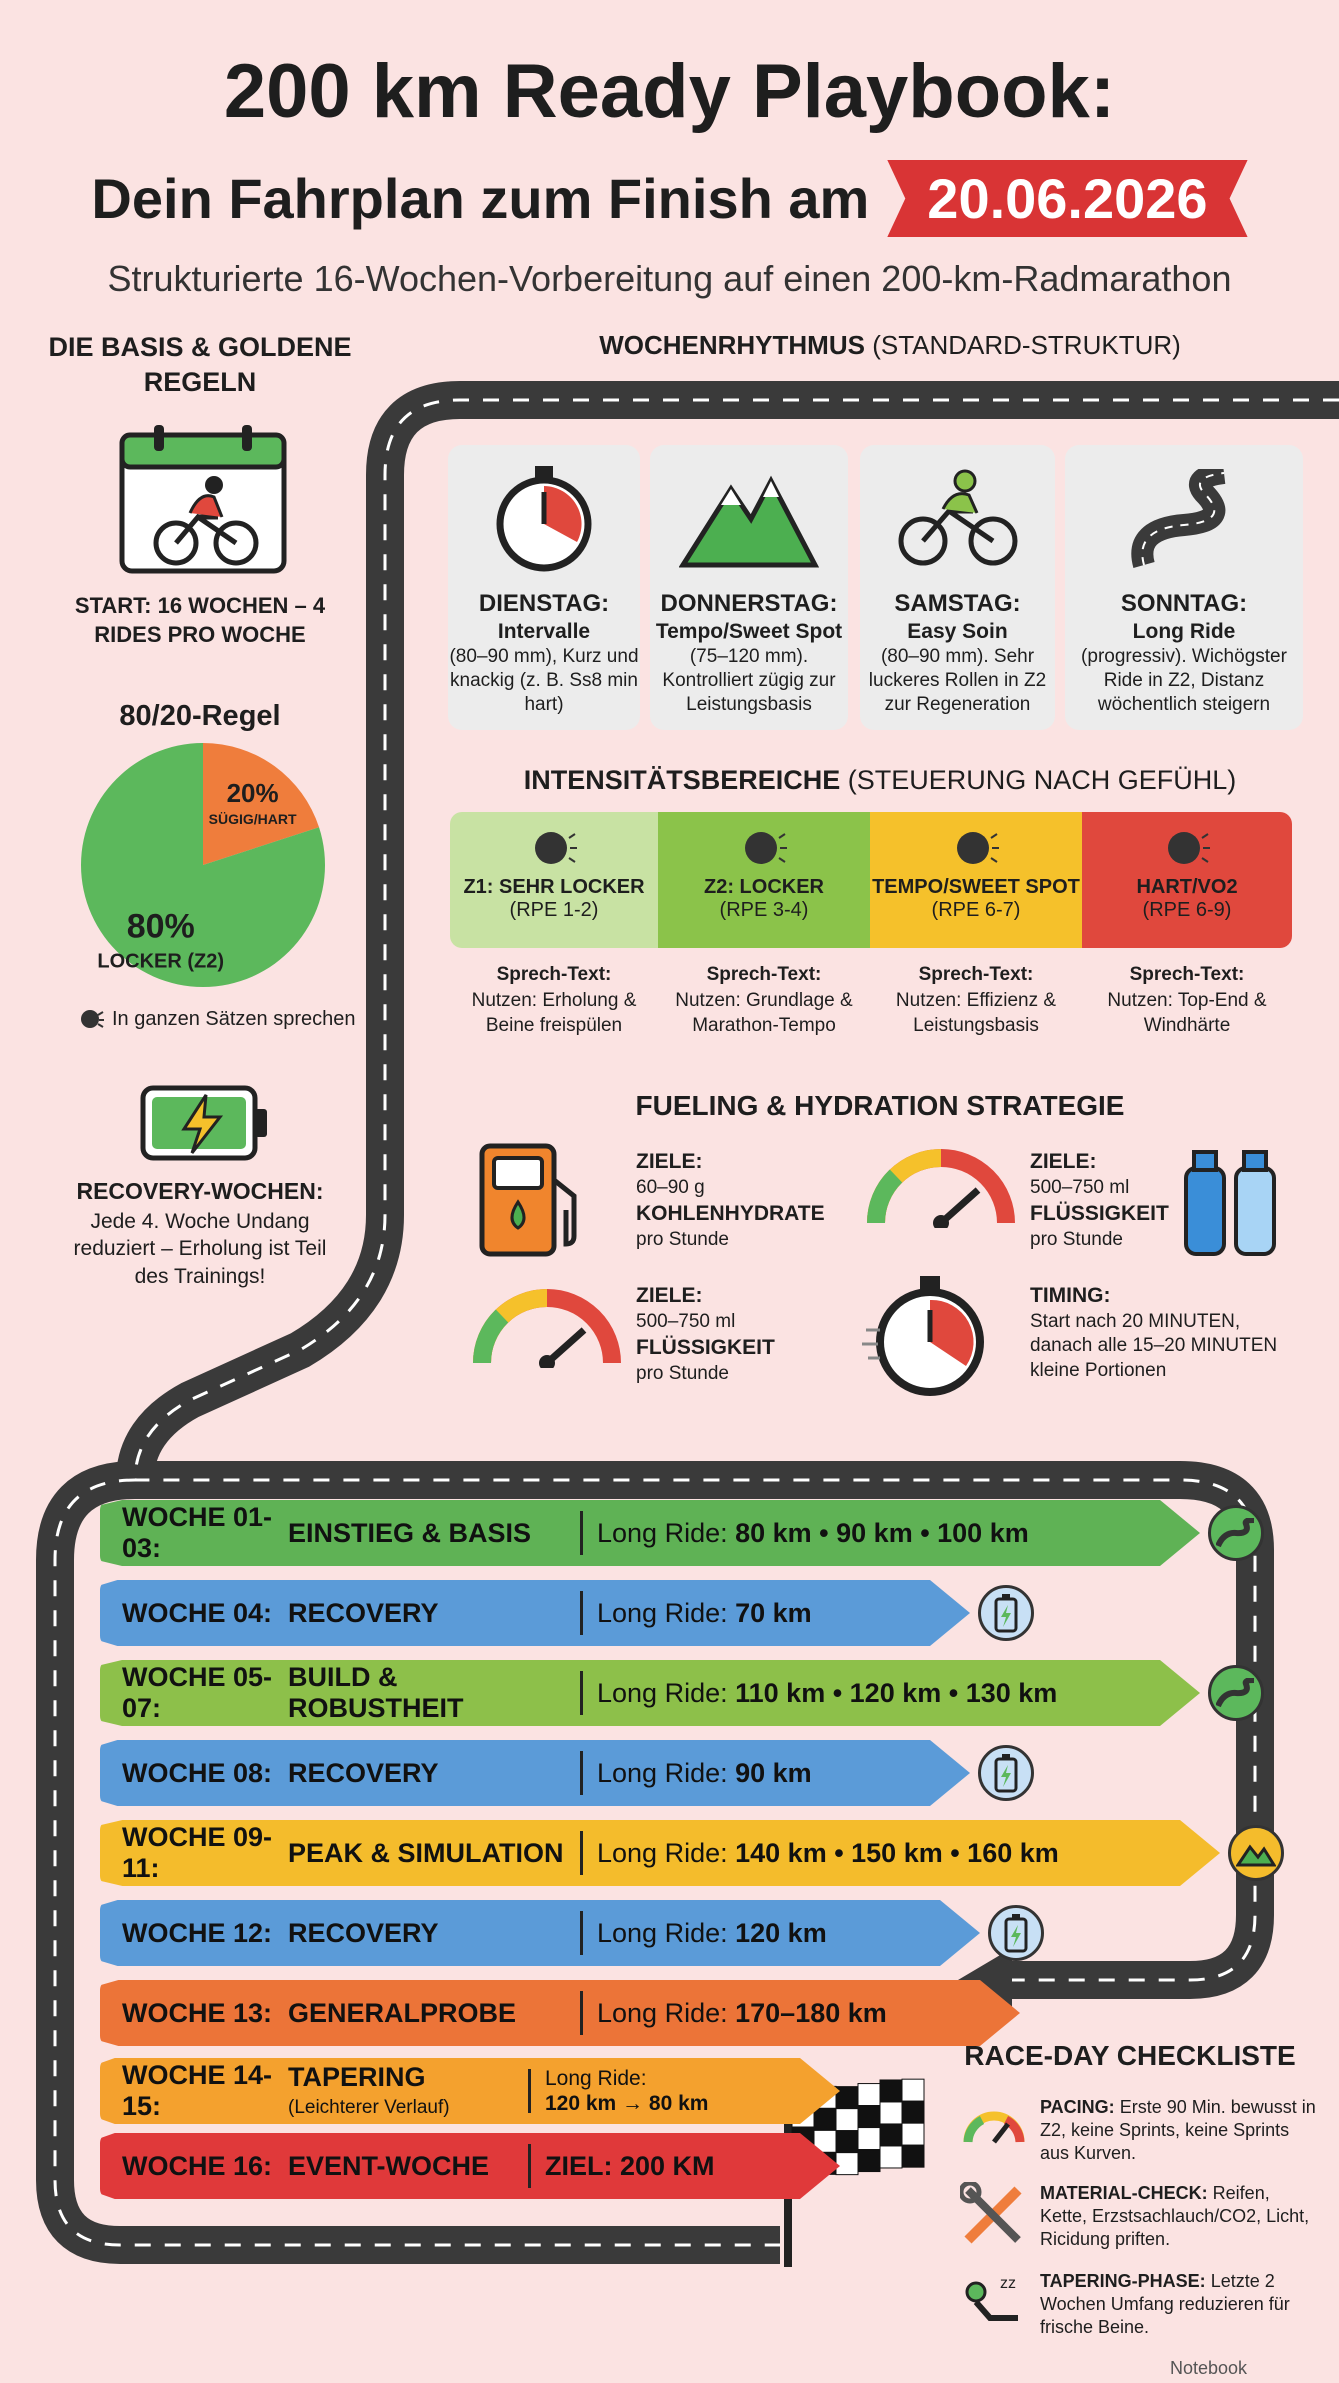  What do you see at coordinates (730, 1214) in the screenshot?
I see `fuel-unit-1: KOHLENHYDRATE` at bounding box center [730, 1214].